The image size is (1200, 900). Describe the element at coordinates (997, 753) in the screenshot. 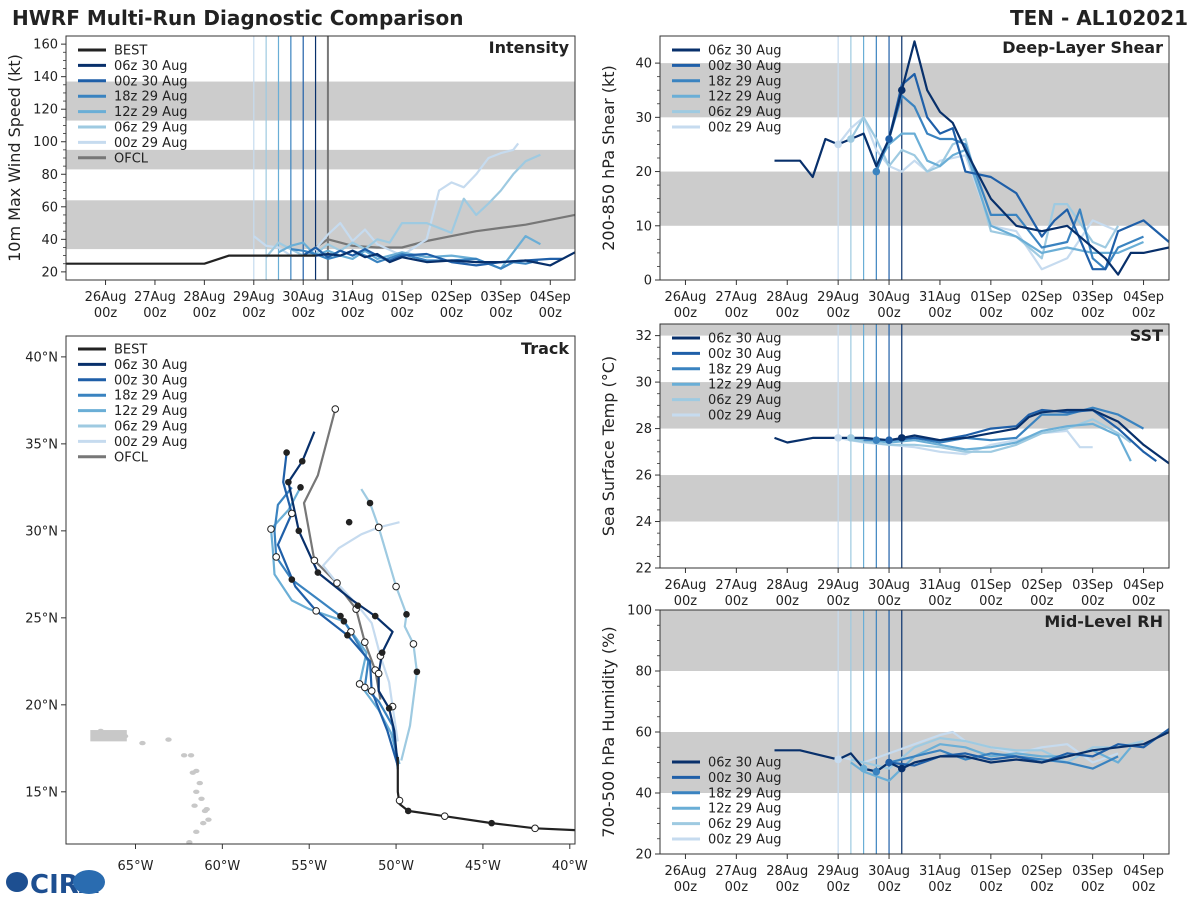

I see `series-line-06z-29-aug` at that location.